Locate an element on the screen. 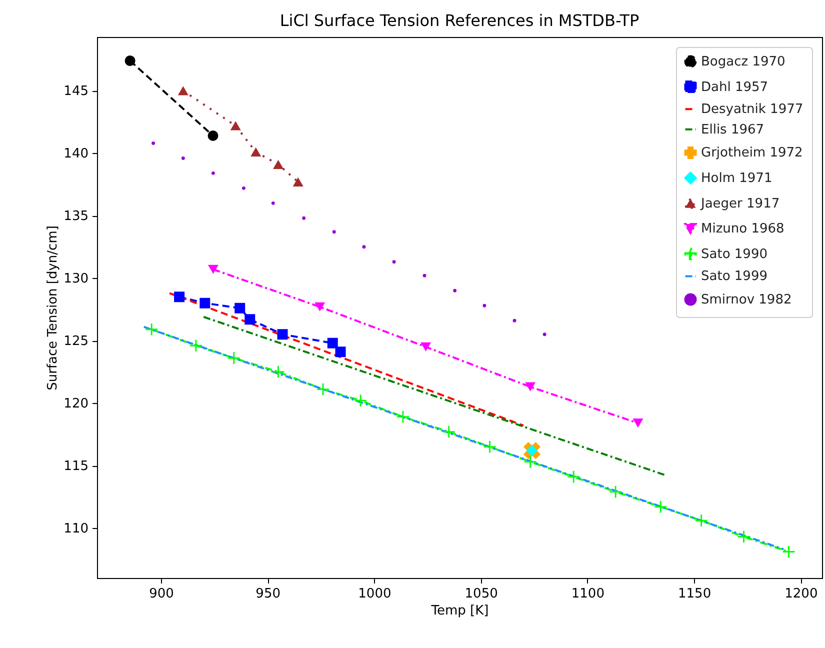  y-tick-label: 115 is located at coordinates (76, 466).